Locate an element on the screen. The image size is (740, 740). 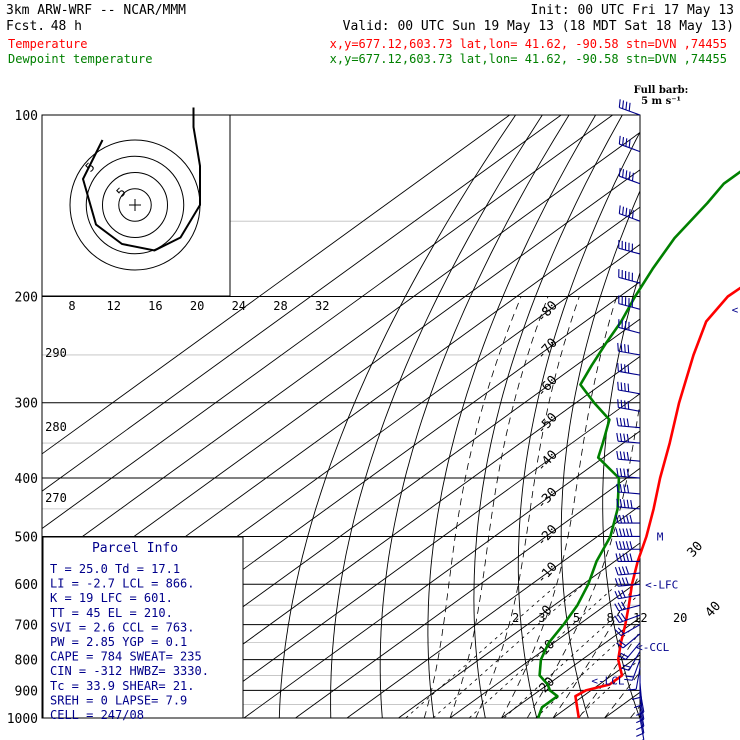
mixing-ratio-label: 3 is located at coordinates (541, 618).